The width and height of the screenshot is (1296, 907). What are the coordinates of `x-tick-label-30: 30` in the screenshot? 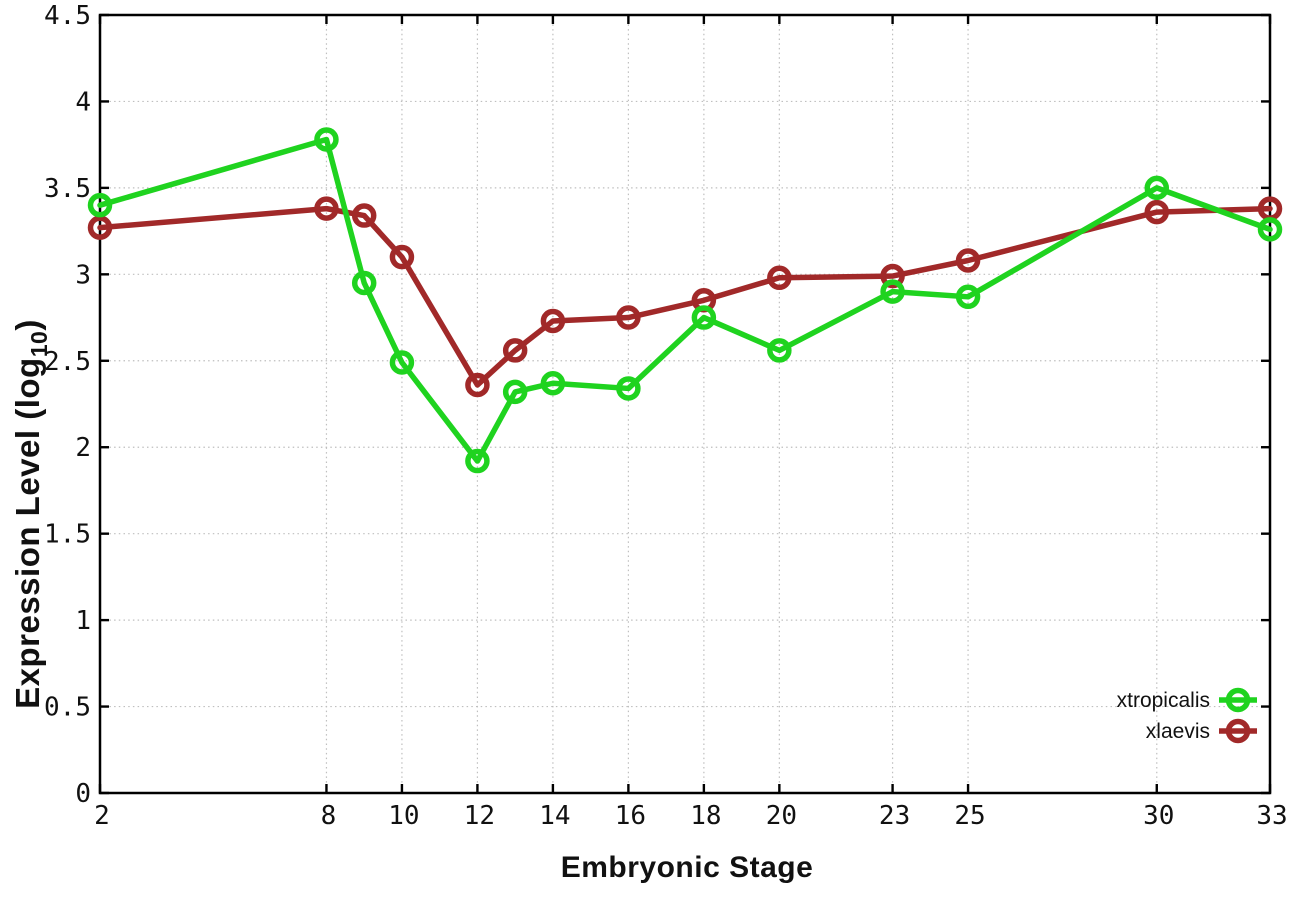 It's located at (1158, 816).